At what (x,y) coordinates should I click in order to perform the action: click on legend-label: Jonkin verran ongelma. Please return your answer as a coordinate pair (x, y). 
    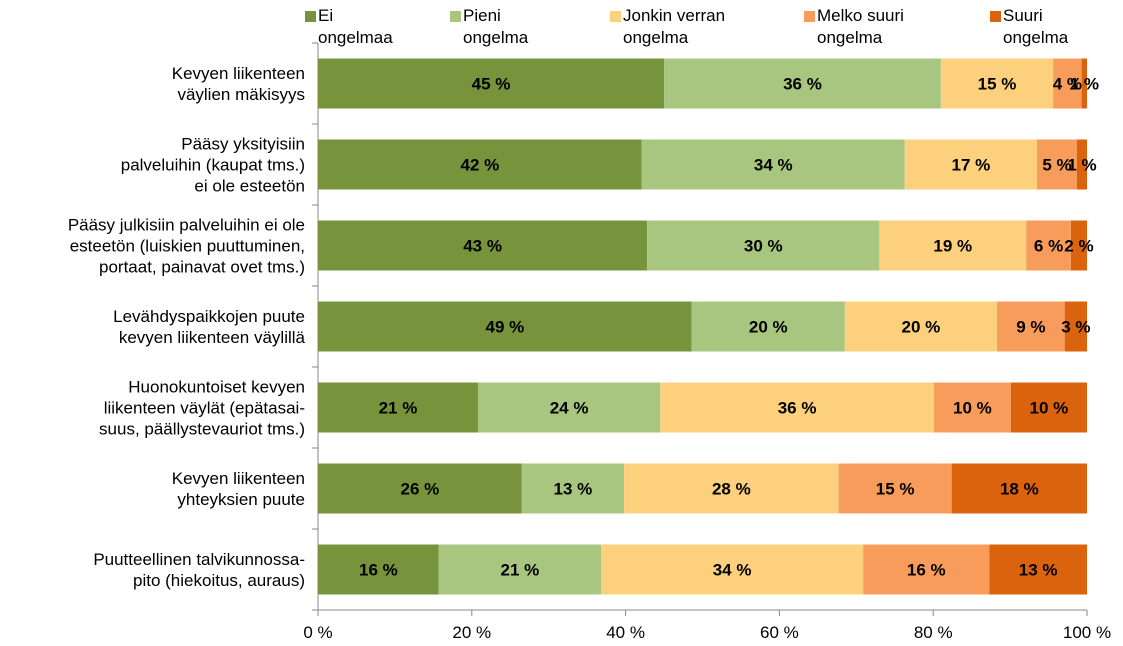
    Looking at the image, I should click on (674, 26).